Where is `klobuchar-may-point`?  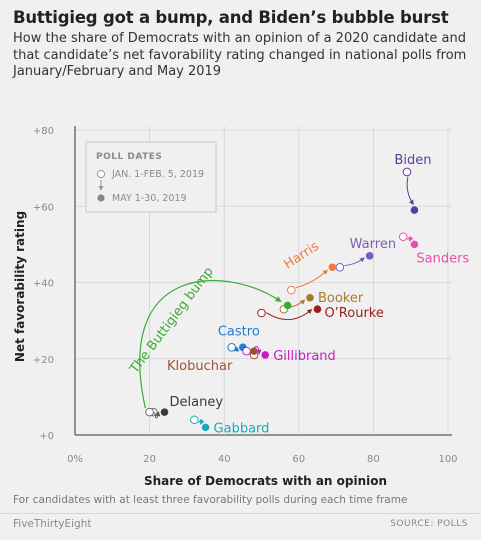
klobuchar-may-point is located at coordinates (254, 351).